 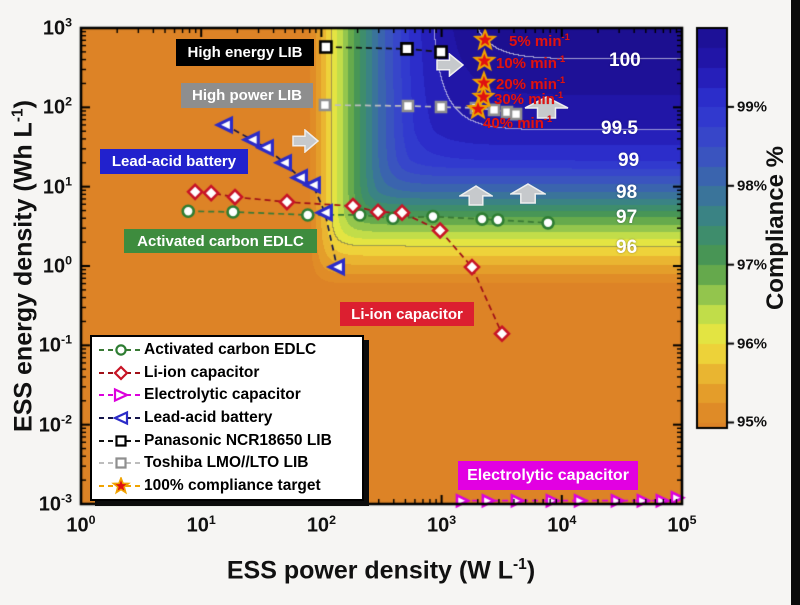 I want to click on y-tick-label-2: 10², so click(x=57, y=107).